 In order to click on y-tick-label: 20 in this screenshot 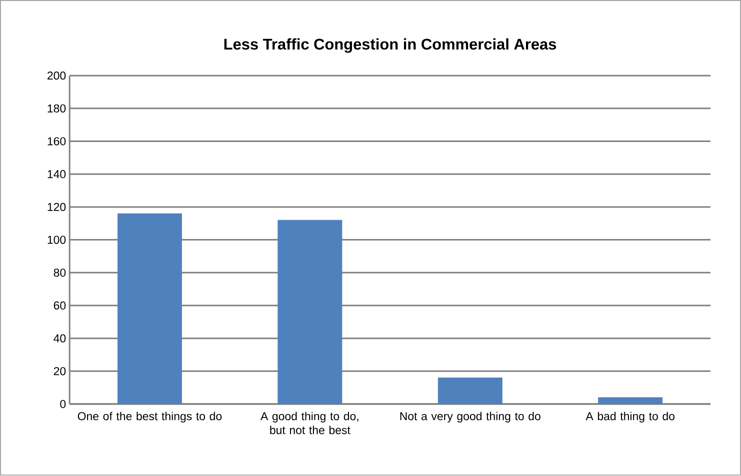, I will do `click(60, 371)`.